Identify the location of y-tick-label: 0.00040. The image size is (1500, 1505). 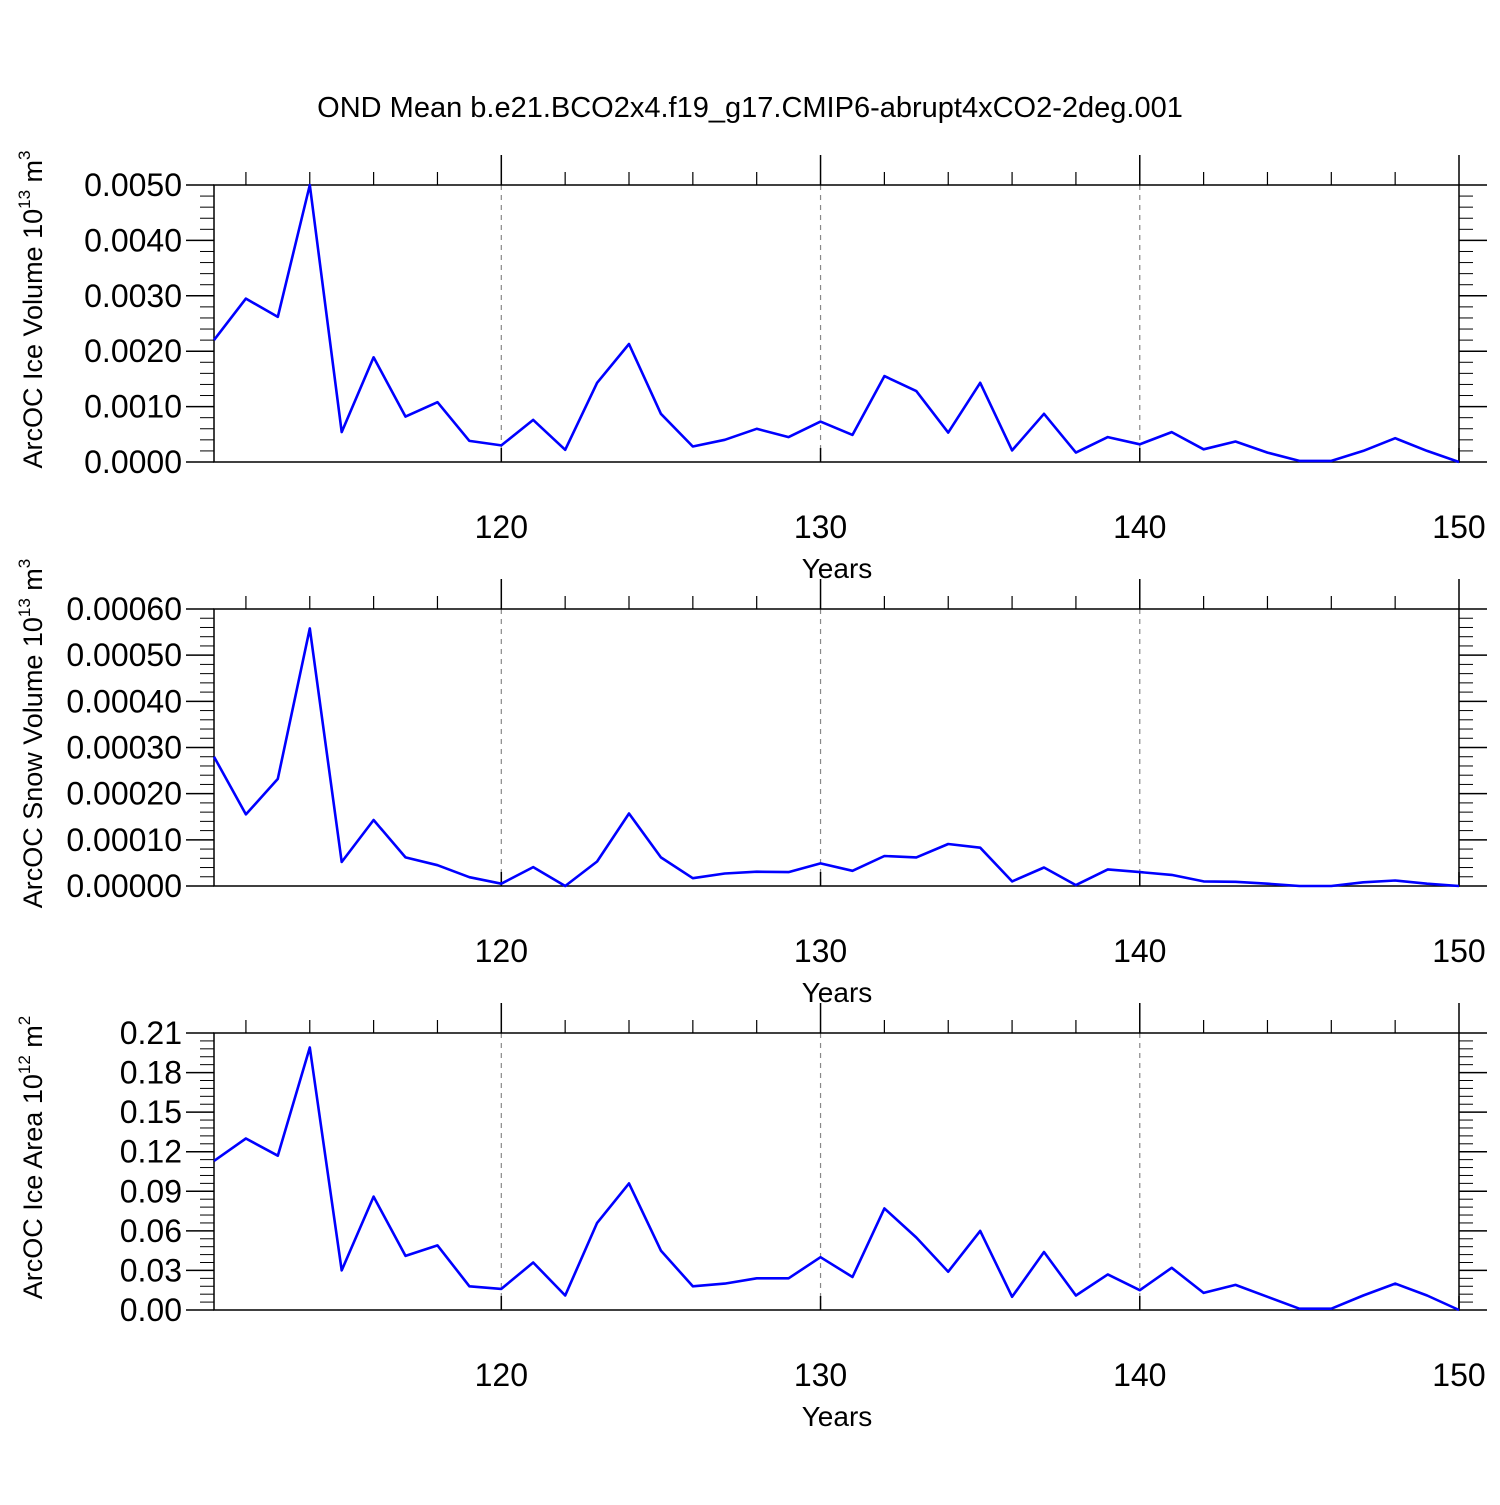
(124, 701).